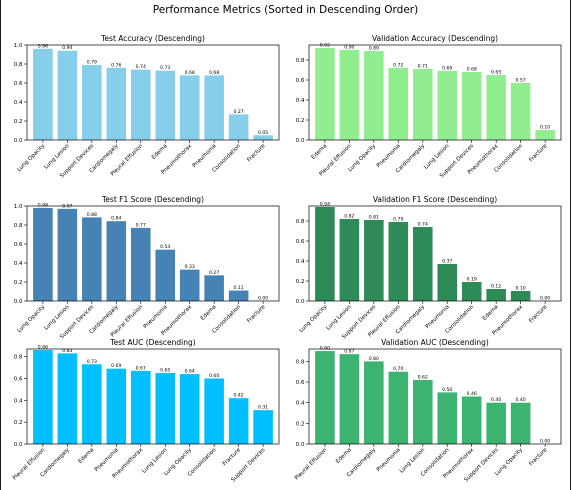 This screenshot has height=490, width=571. I want to click on bar-value-label: 0.05, so click(263, 133).